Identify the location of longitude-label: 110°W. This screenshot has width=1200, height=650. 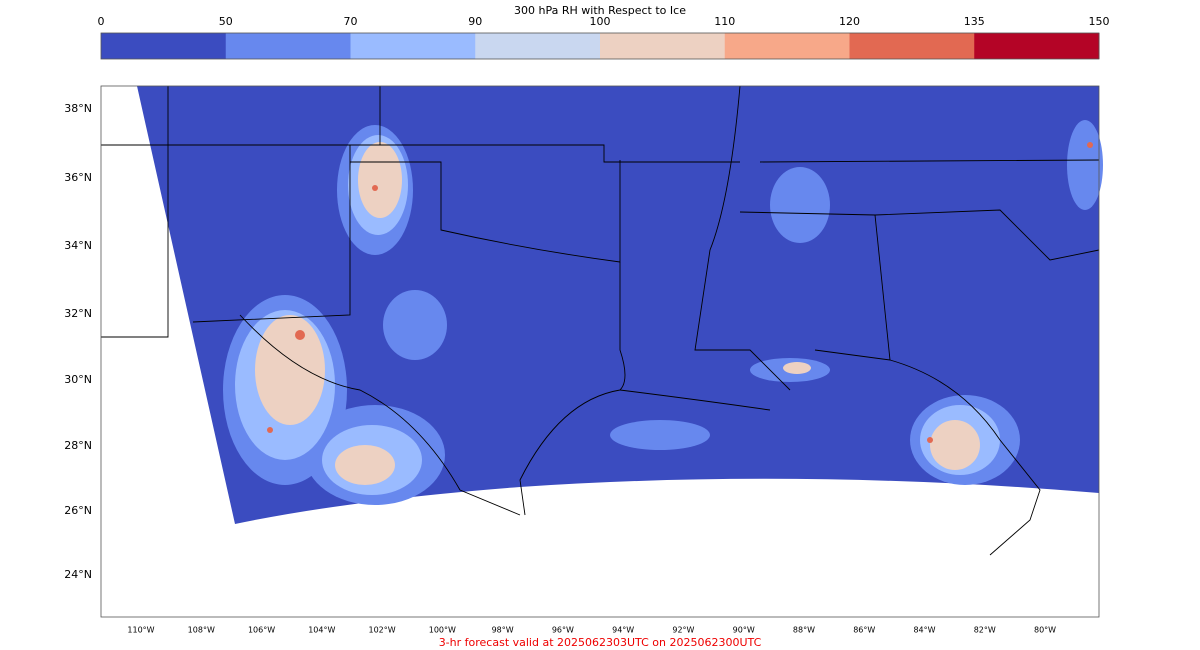
(140, 630).